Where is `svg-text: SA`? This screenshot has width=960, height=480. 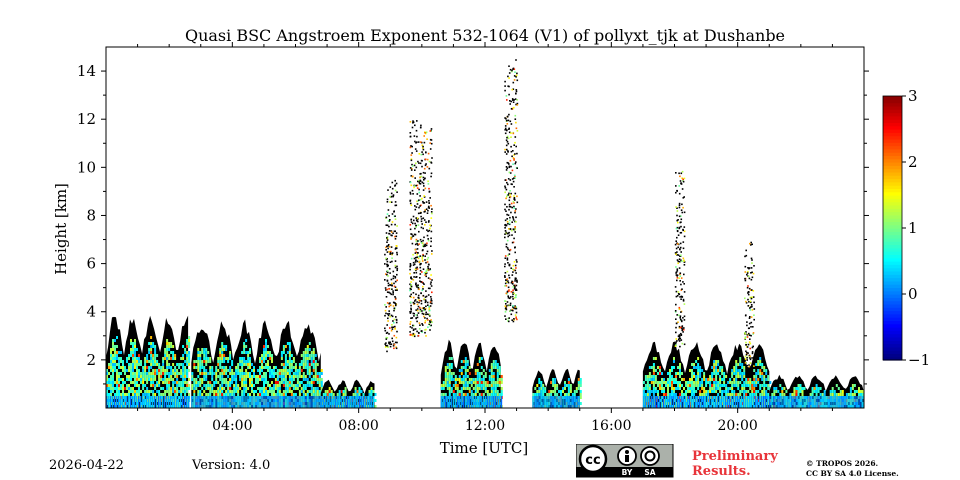
svg-text: SA is located at coordinates (649, 472).